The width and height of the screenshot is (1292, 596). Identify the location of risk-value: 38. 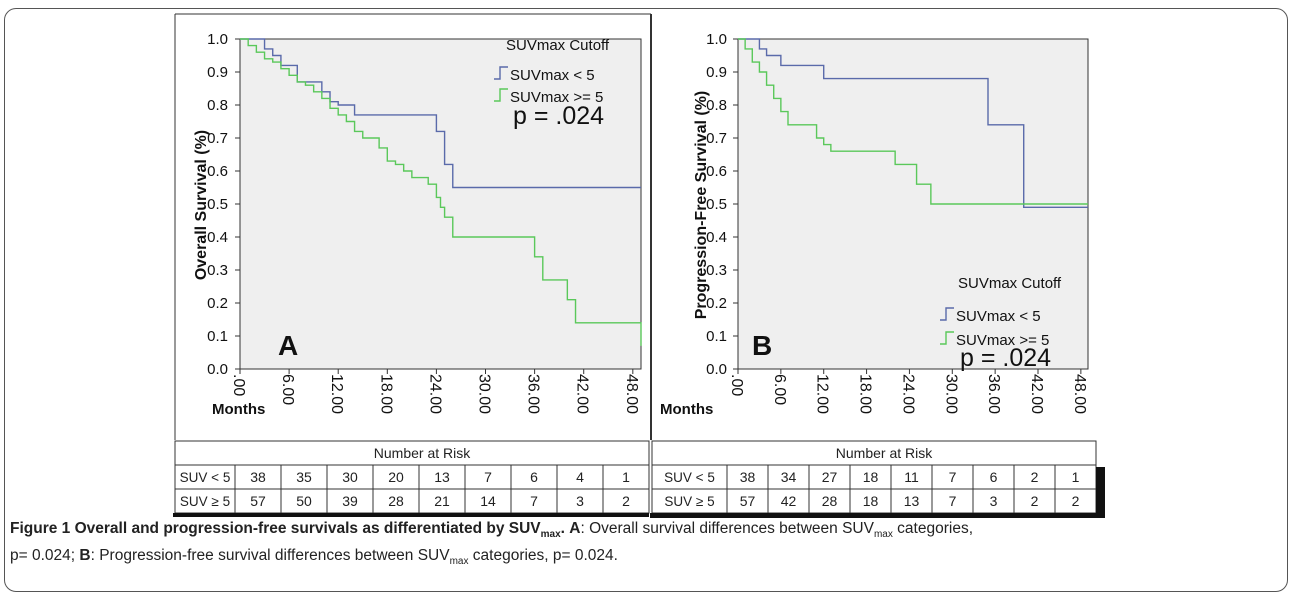
(748, 477).